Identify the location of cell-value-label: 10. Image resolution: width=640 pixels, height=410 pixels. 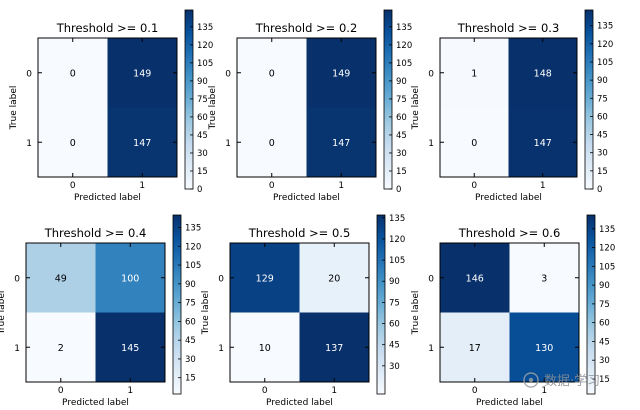
(265, 348).